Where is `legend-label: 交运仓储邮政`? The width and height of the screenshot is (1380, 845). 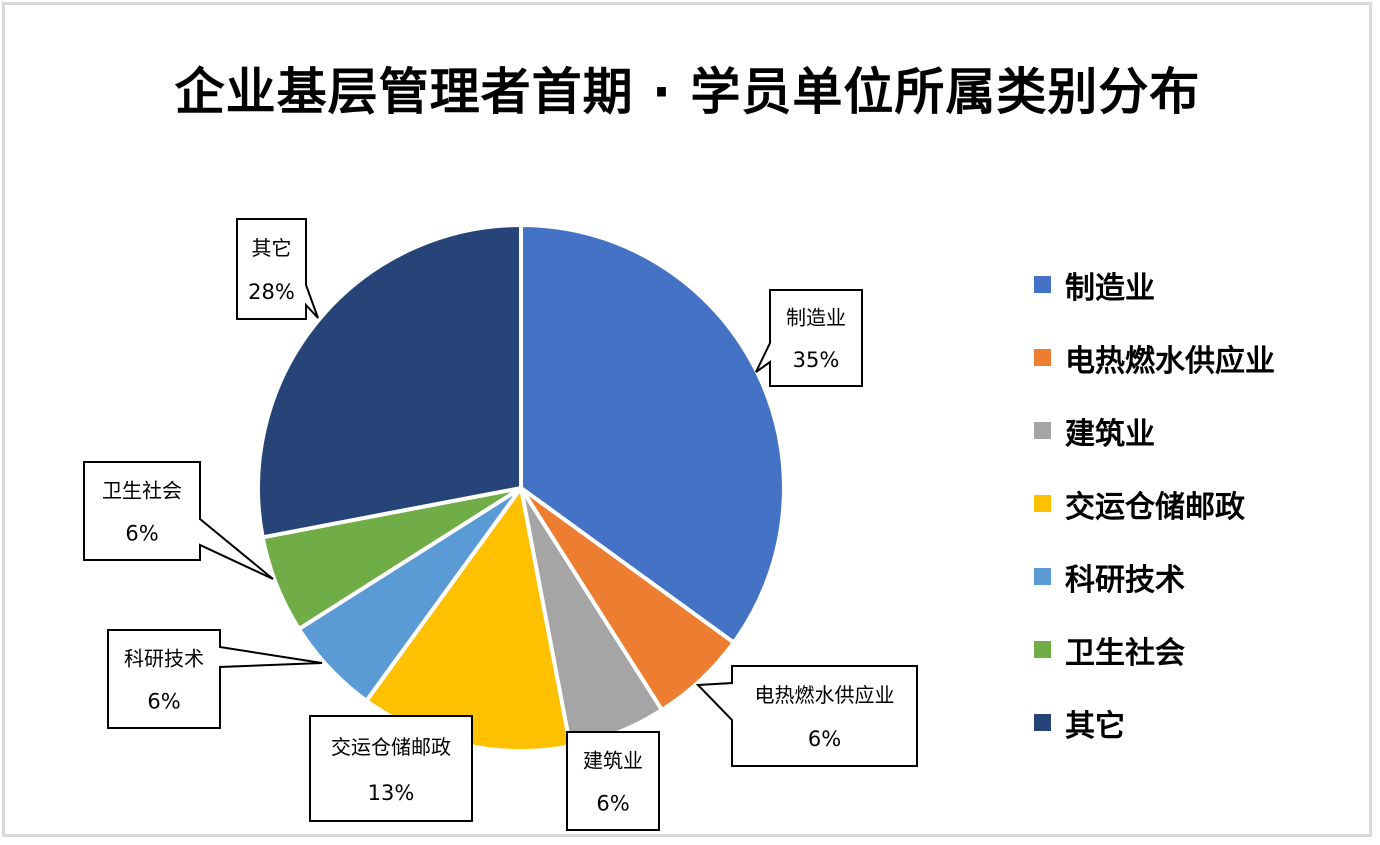 legend-label: 交运仓储邮政 is located at coordinates (1155, 507).